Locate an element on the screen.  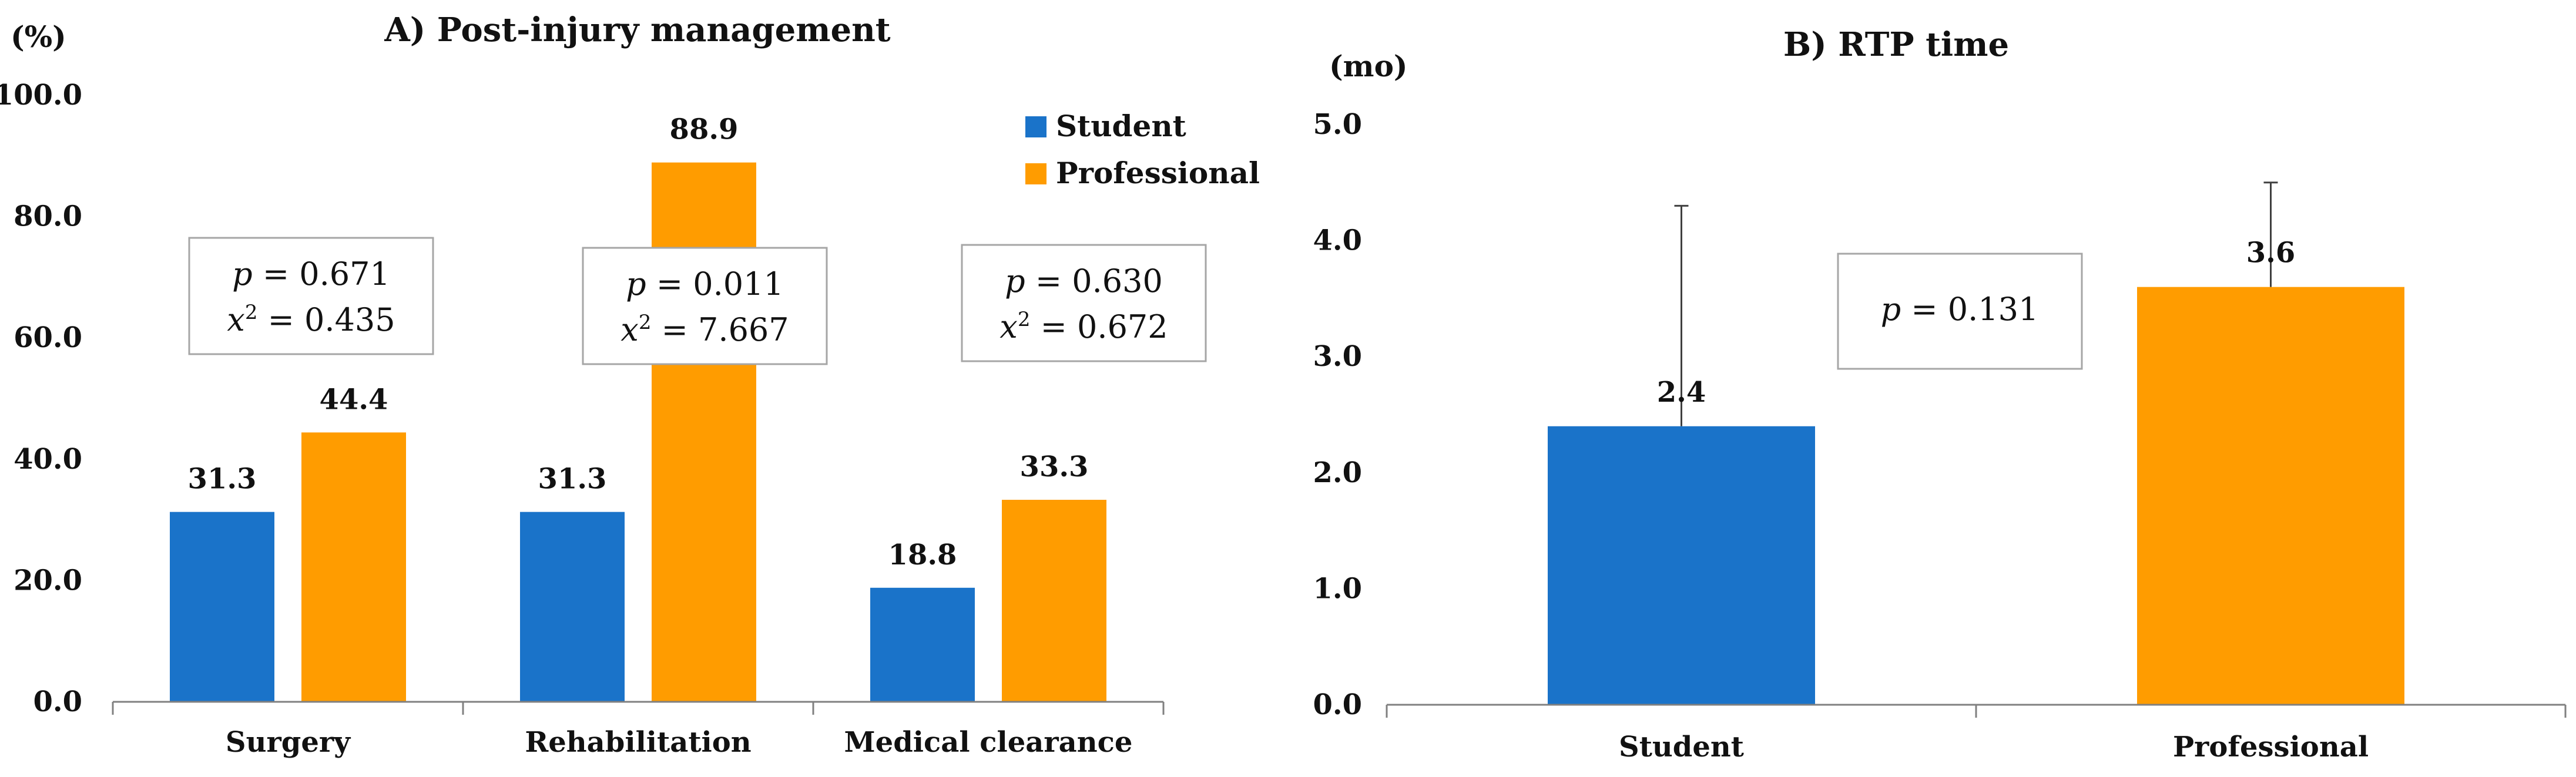
p-value-text: p = 0.671 is located at coordinates (311, 273).